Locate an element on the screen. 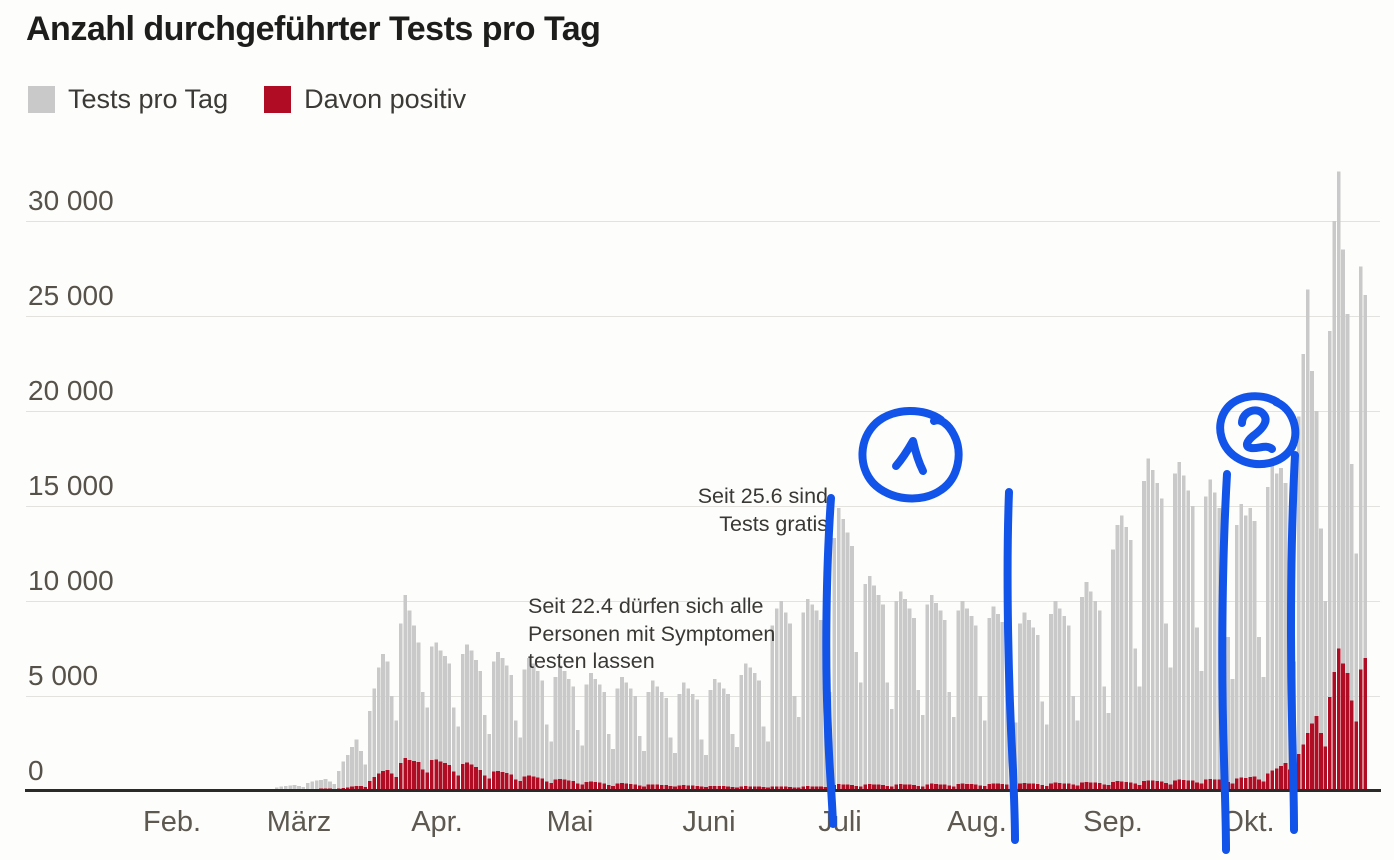 The width and height of the screenshot is (1394, 860). y-tick-label: 10 000 is located at coordinates (71, 580).